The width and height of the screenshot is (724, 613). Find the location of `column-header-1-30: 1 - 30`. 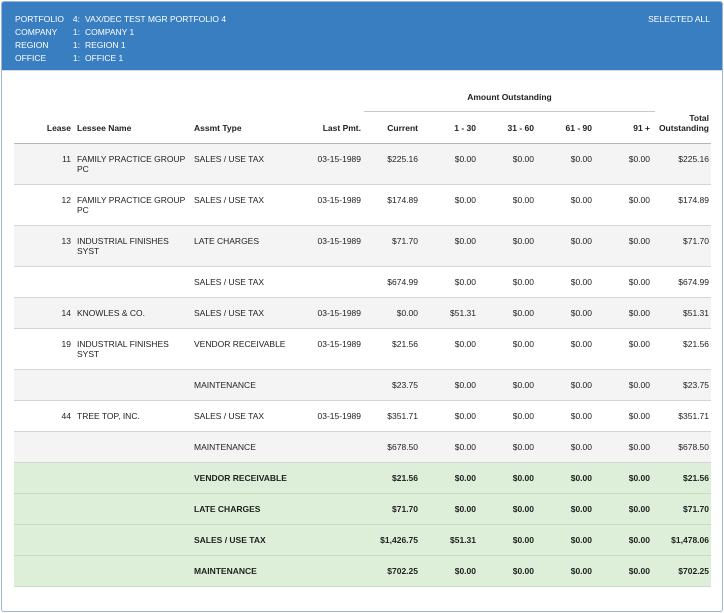

column-header-1-30: 1 - 30 is located at coordinates (465, 128).